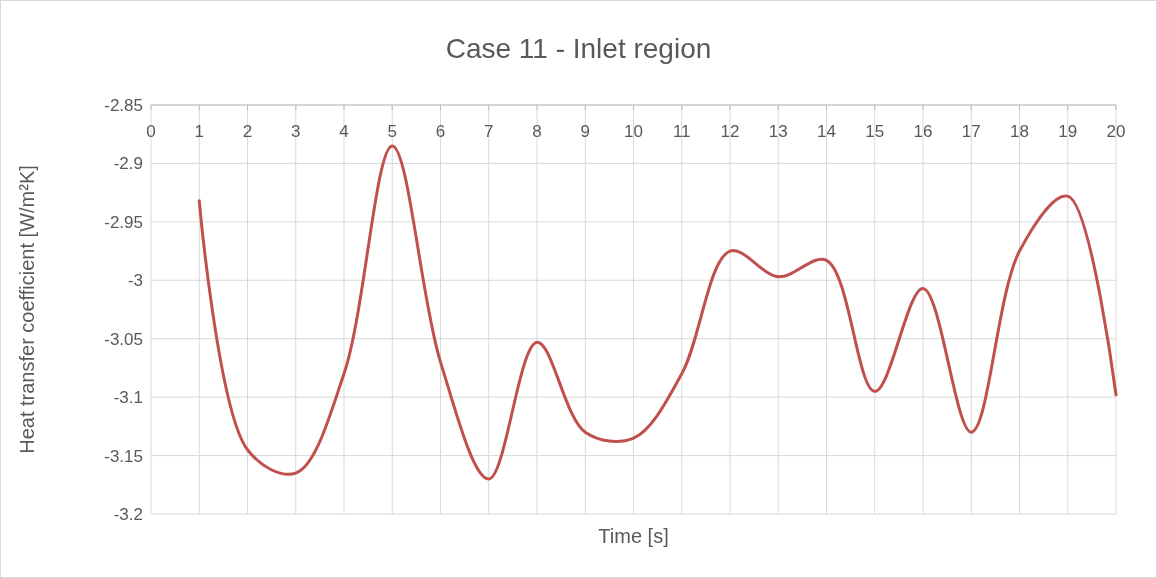 The image size is (1157, 578). What do you see at coordinates (1116, 131) in the screenshot?
I see `x-tick-label: 20` at bounding box center [1116, 131].